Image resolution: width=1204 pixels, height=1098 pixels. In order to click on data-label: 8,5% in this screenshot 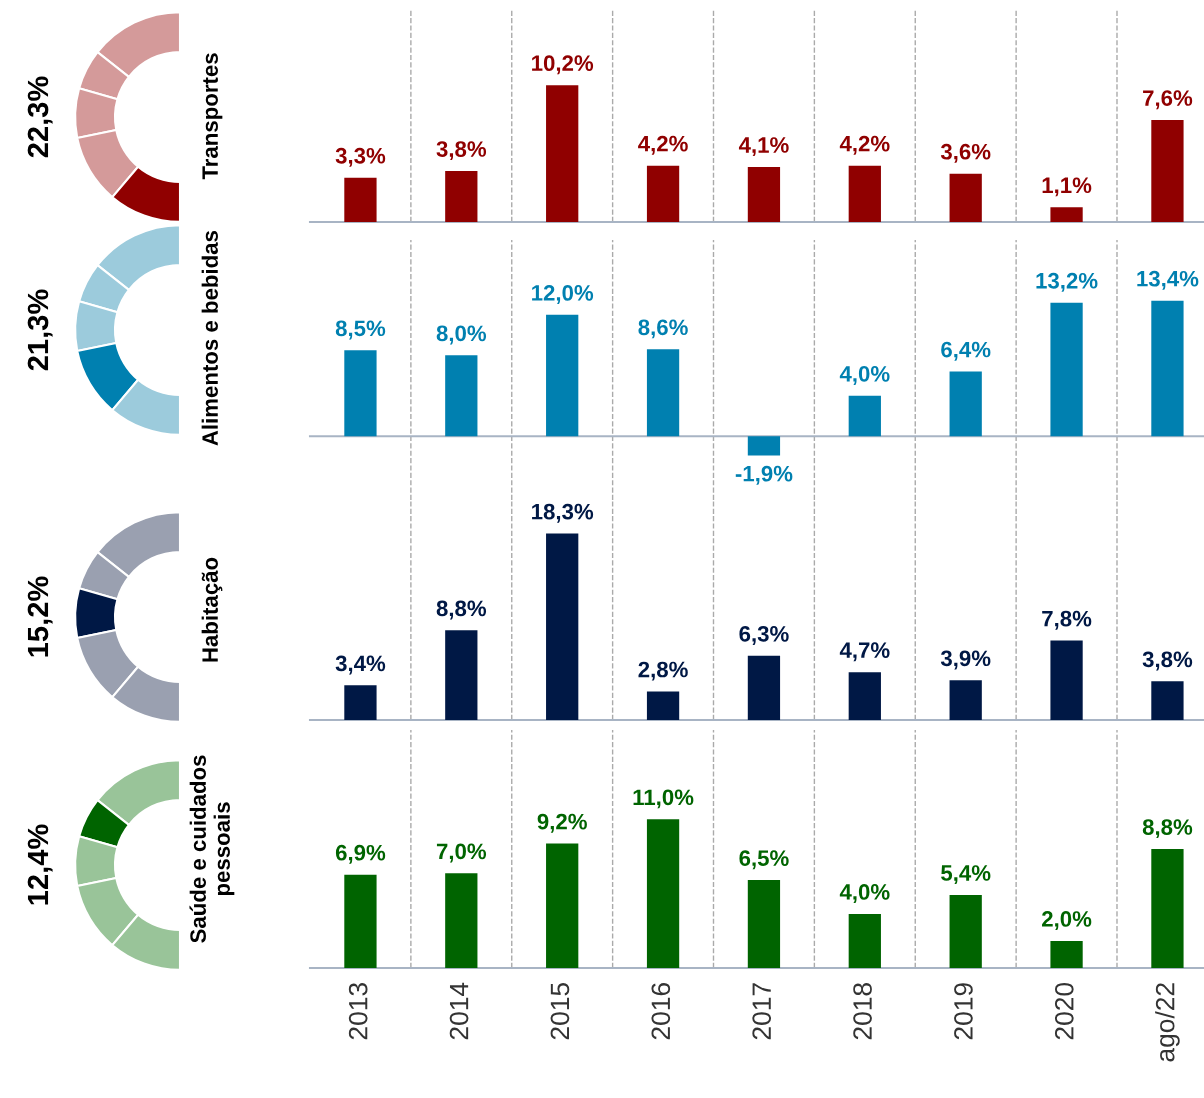, I will do `click(360, 330)`.